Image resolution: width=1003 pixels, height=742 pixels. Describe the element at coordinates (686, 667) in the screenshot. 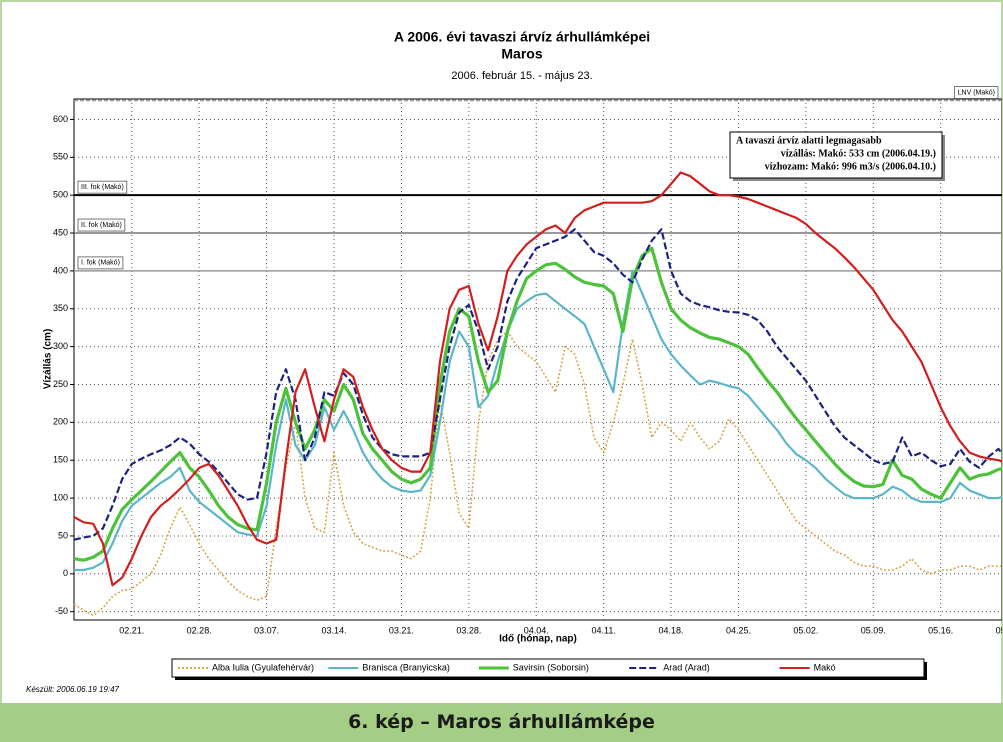

I see `legend-label: Arad (Arad)` at that location.